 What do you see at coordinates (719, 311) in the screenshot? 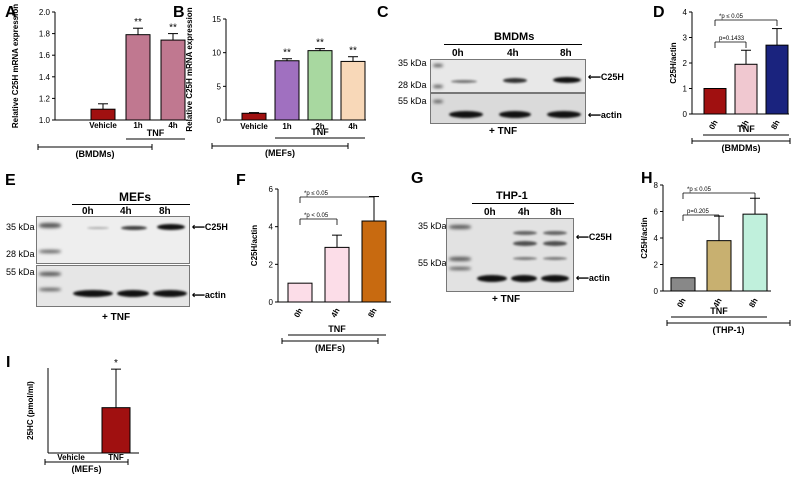
I see `chart-h-tnf-label: TNF` at bounding box center [719, 311].